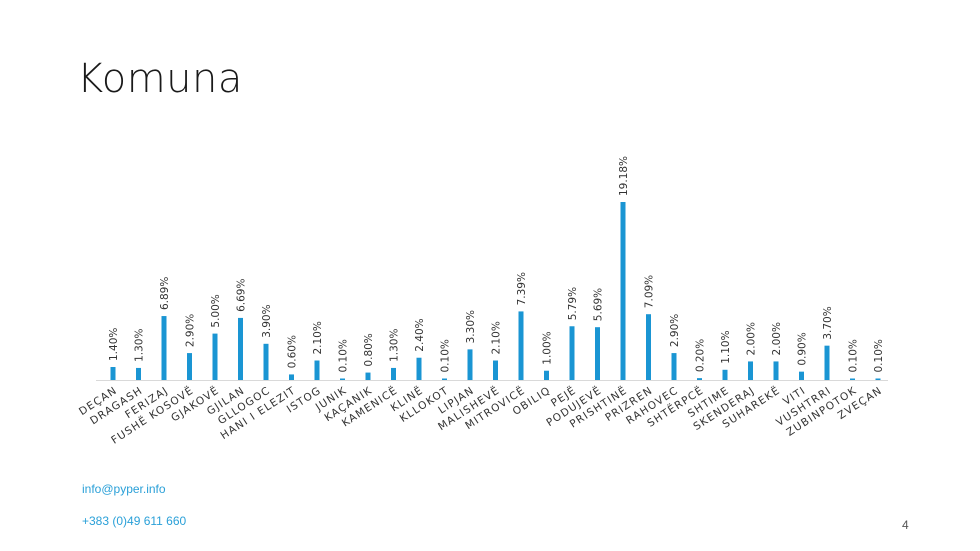  I want to click on page-number: 4, so click(905, 525).